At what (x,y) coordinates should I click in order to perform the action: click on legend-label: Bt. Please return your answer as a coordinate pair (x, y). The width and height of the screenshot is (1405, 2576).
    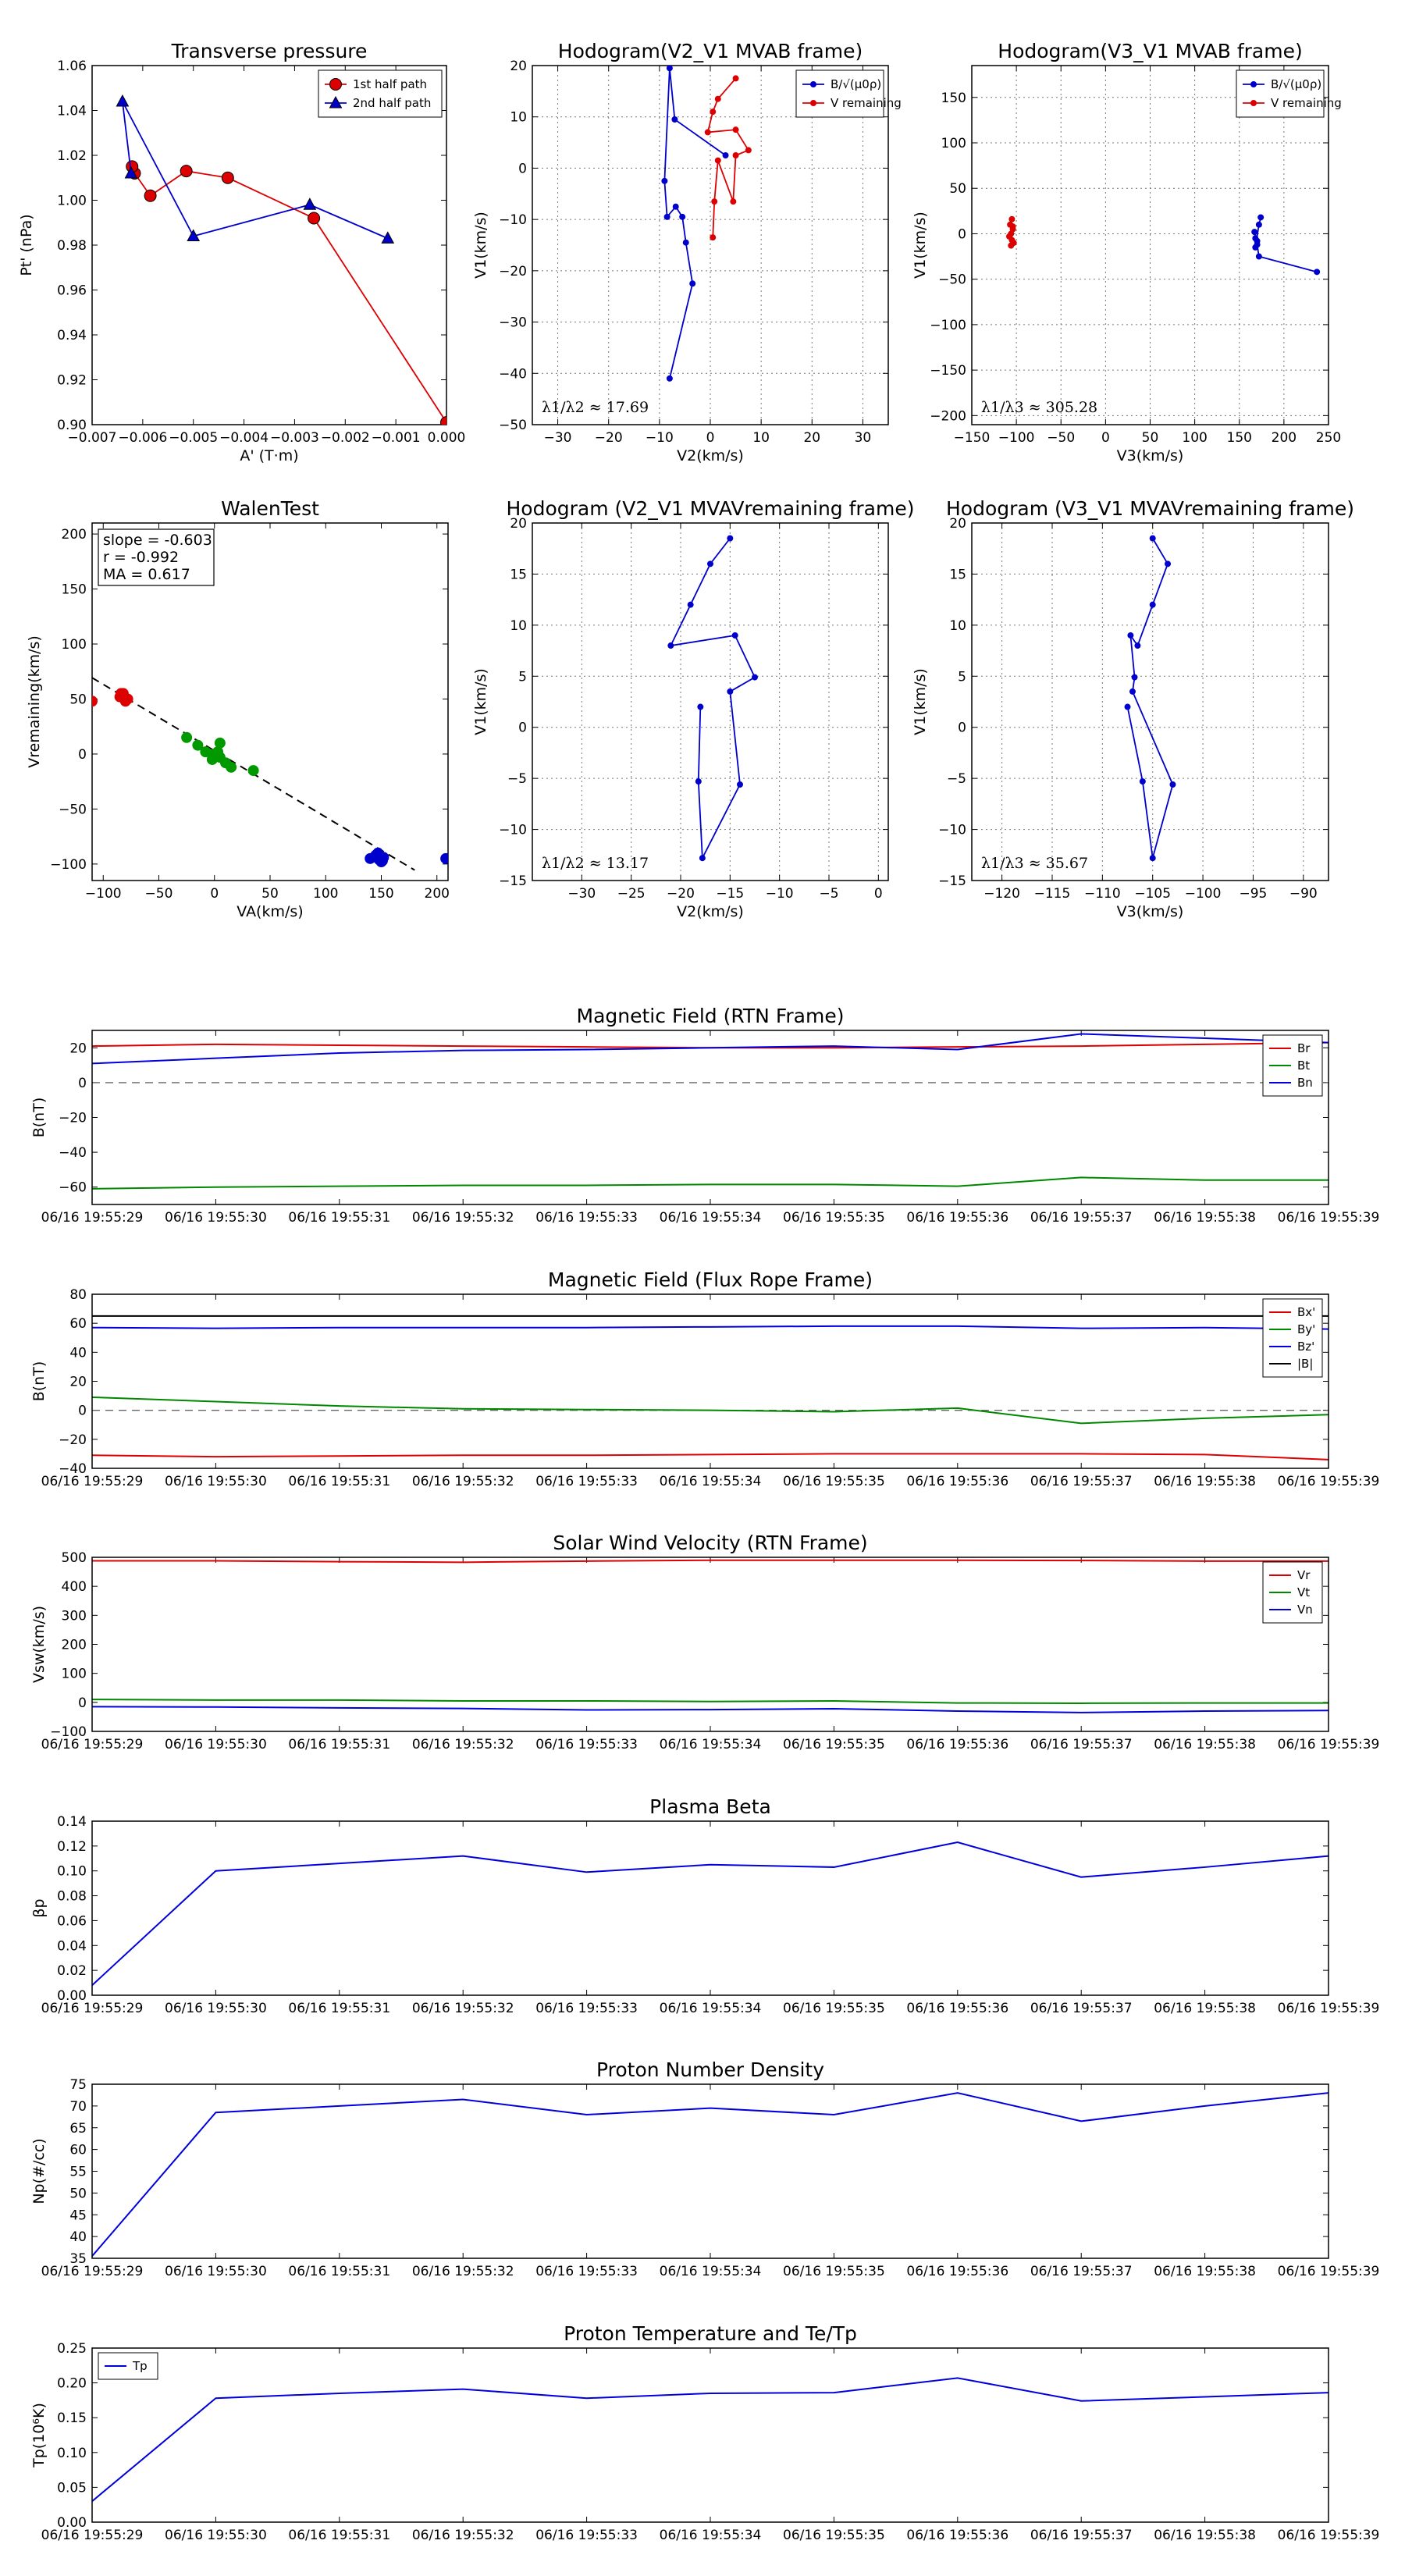
    Looking at the image, I should click on (1303, 1066).